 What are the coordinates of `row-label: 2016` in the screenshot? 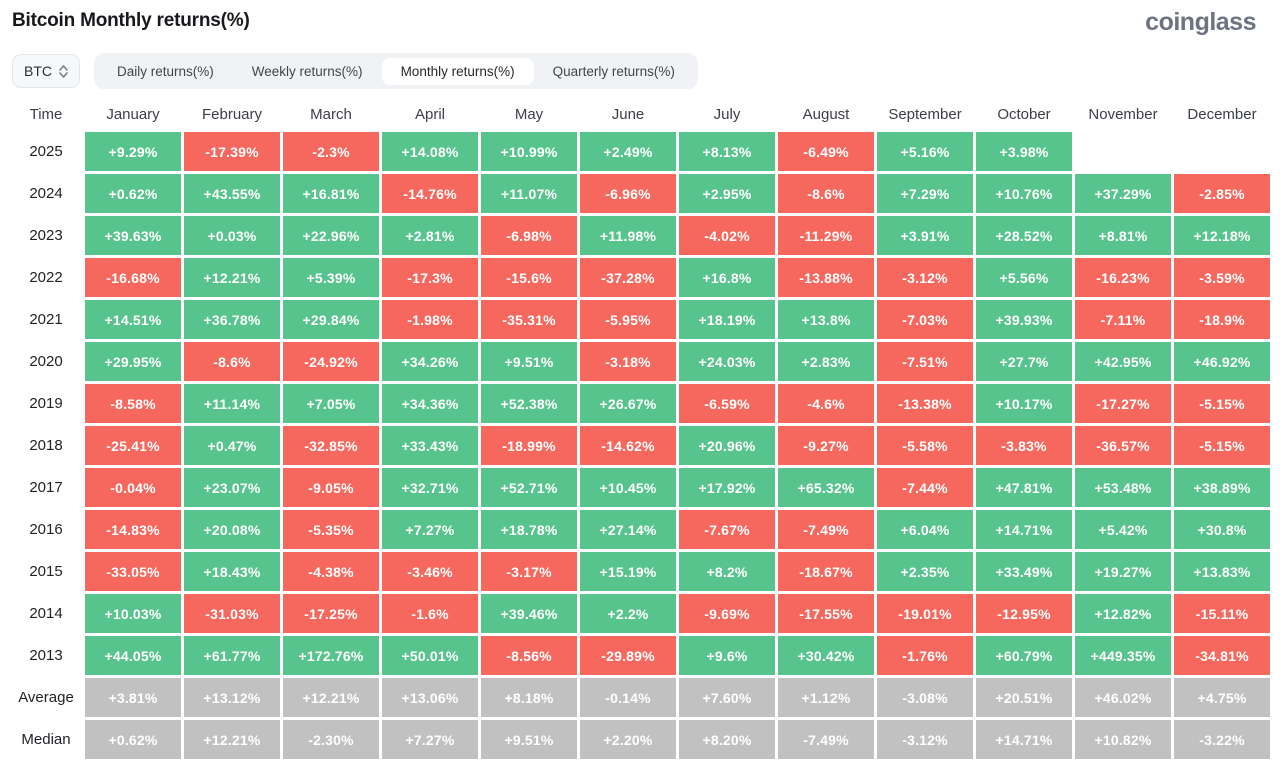 It's located at (46, 529).